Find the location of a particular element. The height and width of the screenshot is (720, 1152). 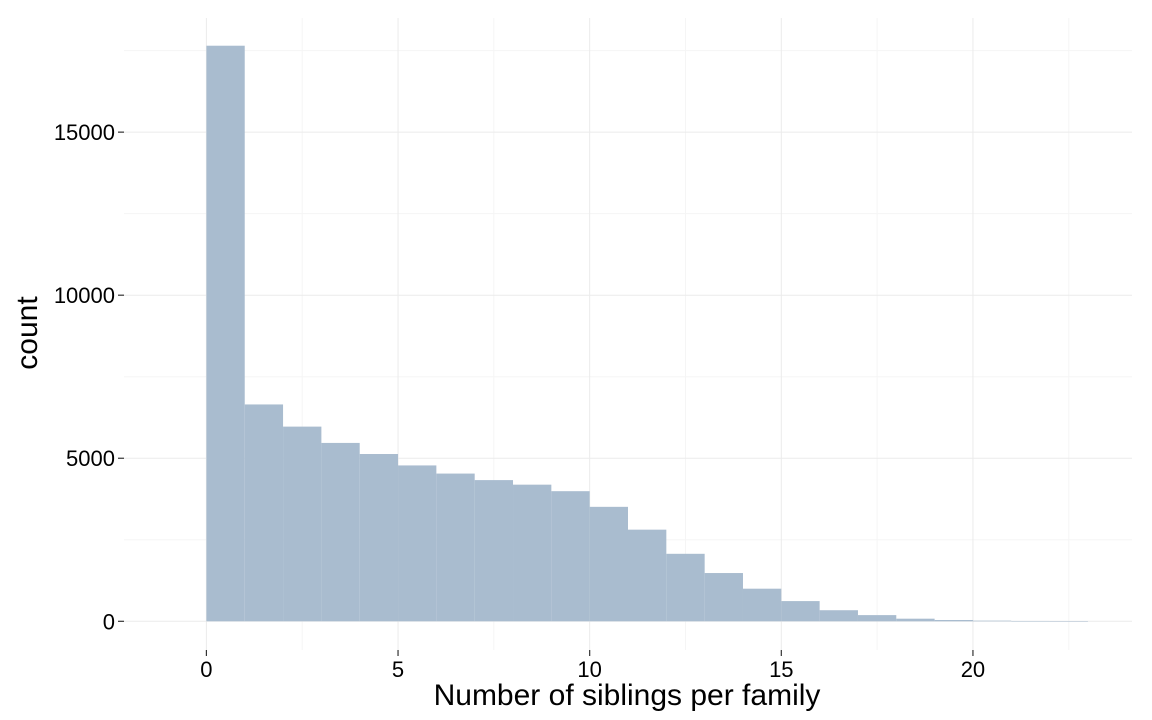

x-tick-label: 20 is located at coordinates (973, 669).